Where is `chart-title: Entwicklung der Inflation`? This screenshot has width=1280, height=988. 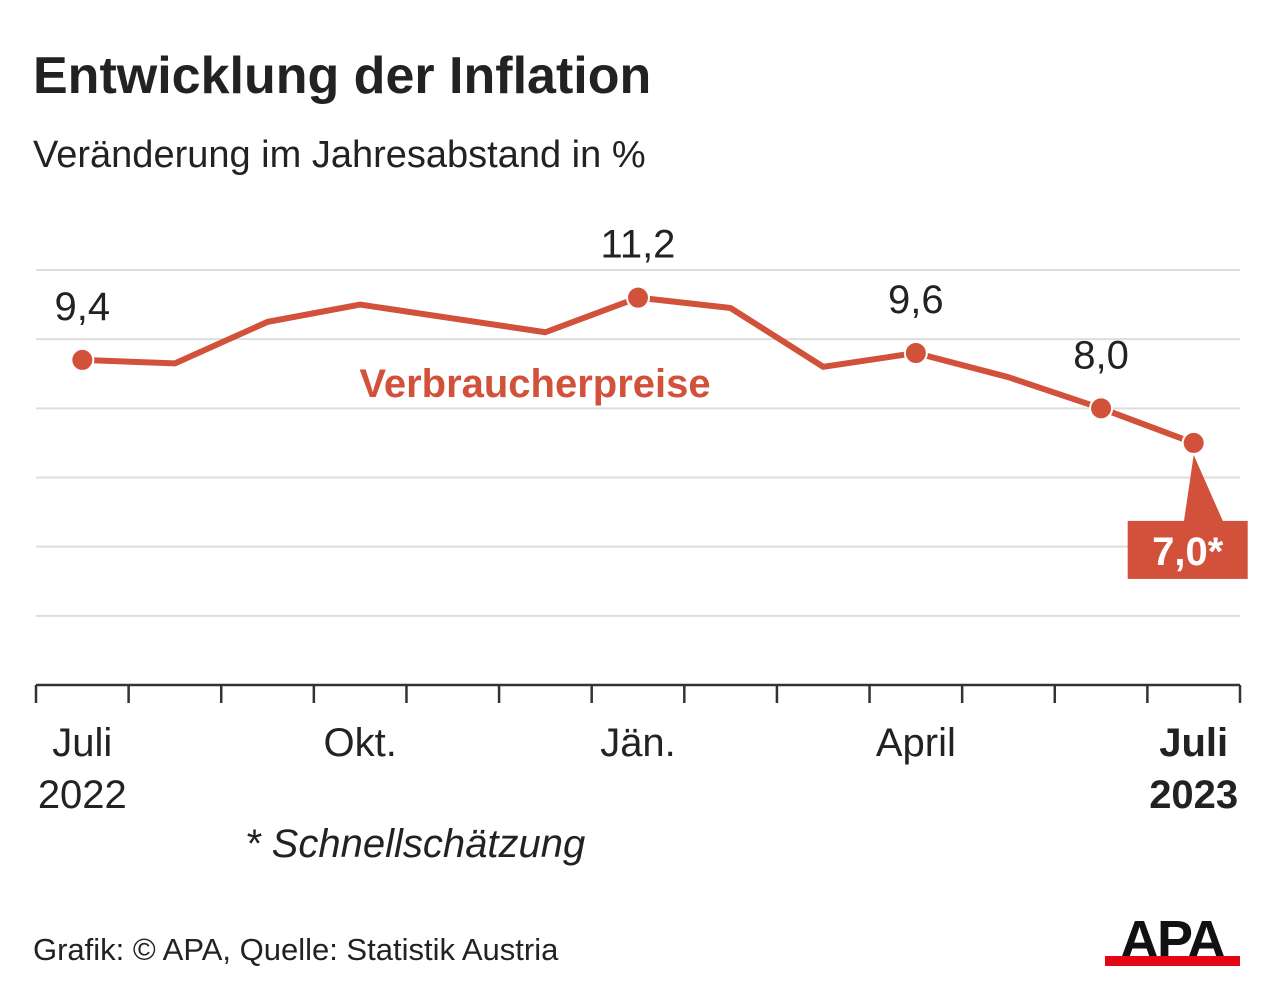 chart-title: Entwicklung der Inflation is located at coordinates (342, 76).